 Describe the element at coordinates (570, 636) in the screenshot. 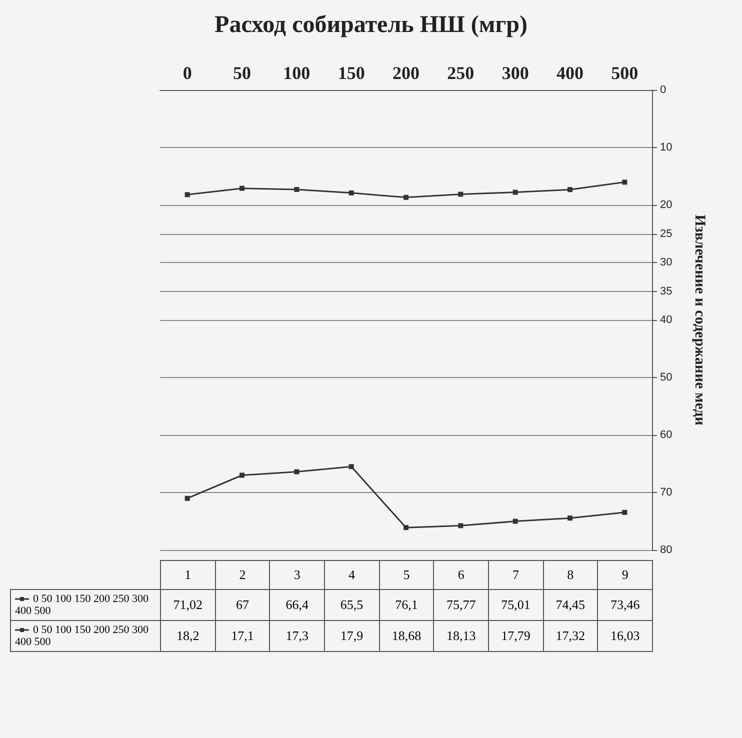

I see `data-label: 17,32` at that location.